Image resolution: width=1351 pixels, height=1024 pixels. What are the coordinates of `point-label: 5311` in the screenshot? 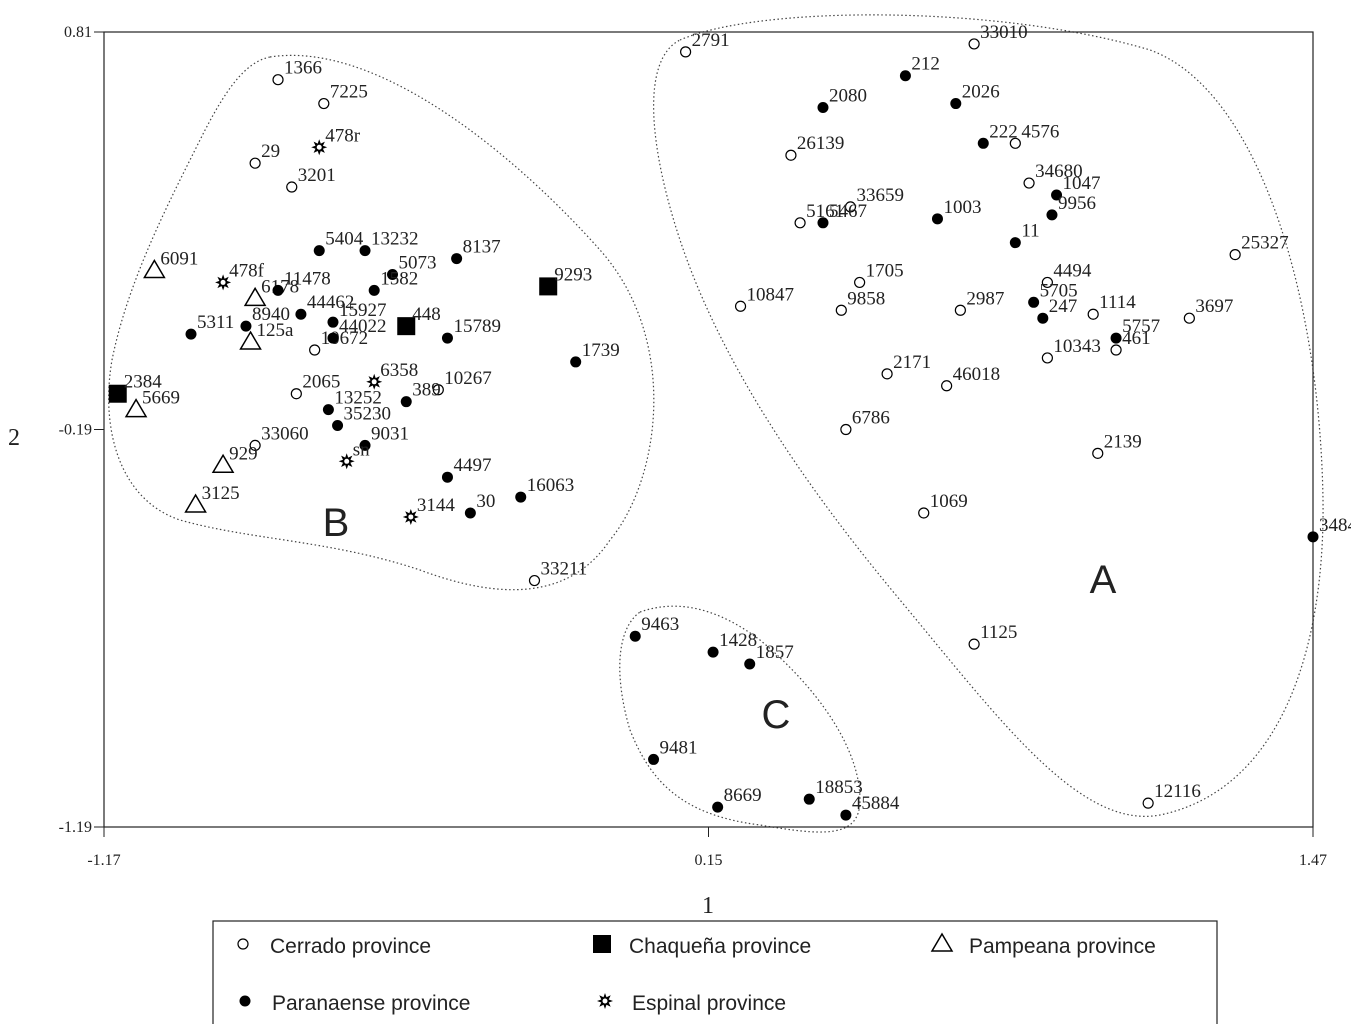 It's located at (215, 322).